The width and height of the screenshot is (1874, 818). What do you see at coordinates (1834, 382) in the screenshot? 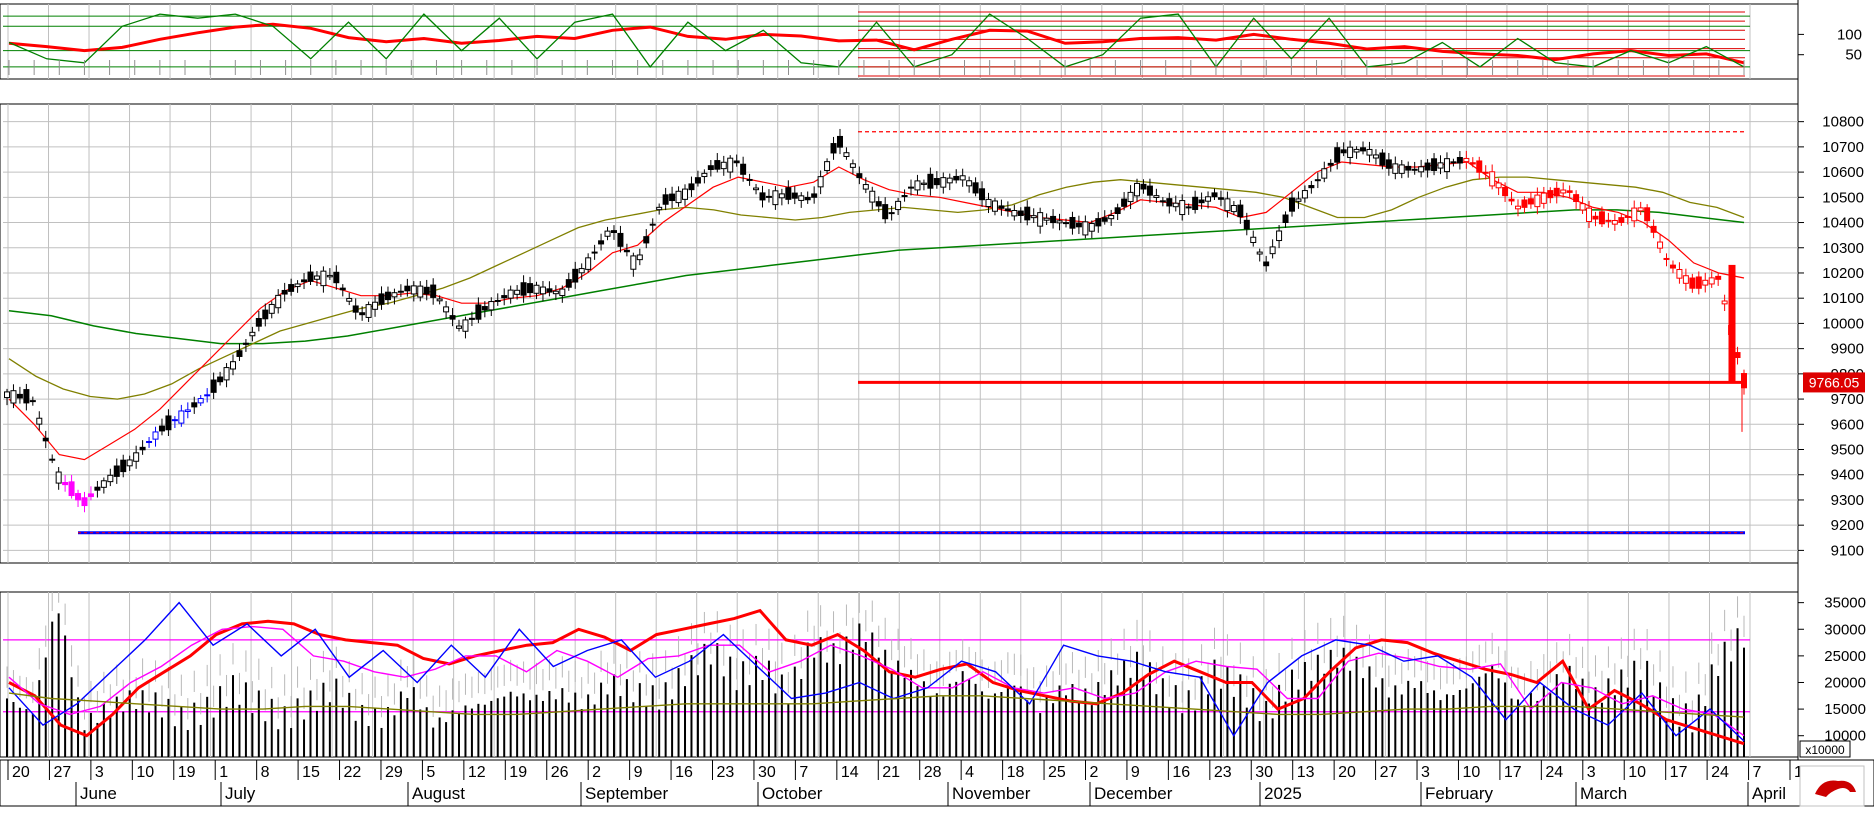
I see `current-value-box` at bounding box center [1834, 382].